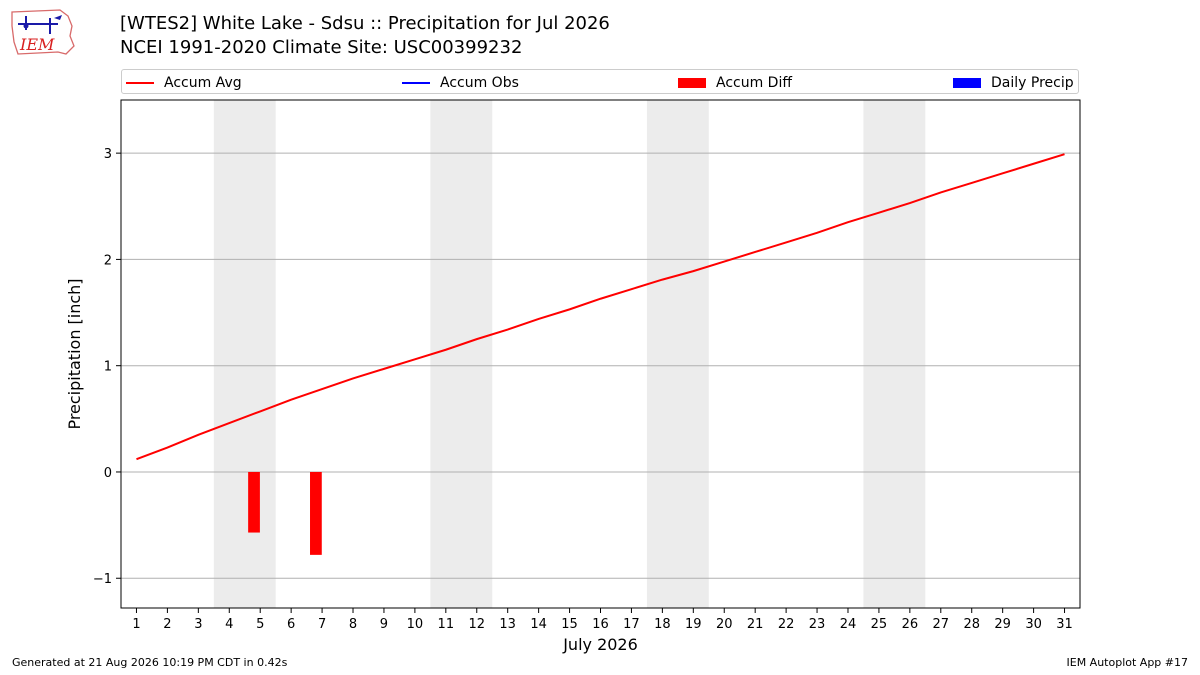 This screenshot has height=675, width=1200. Describe the element at coordinates (967, 82) in the screenshot. I see `legend-swatch-daily-precip` at that location.